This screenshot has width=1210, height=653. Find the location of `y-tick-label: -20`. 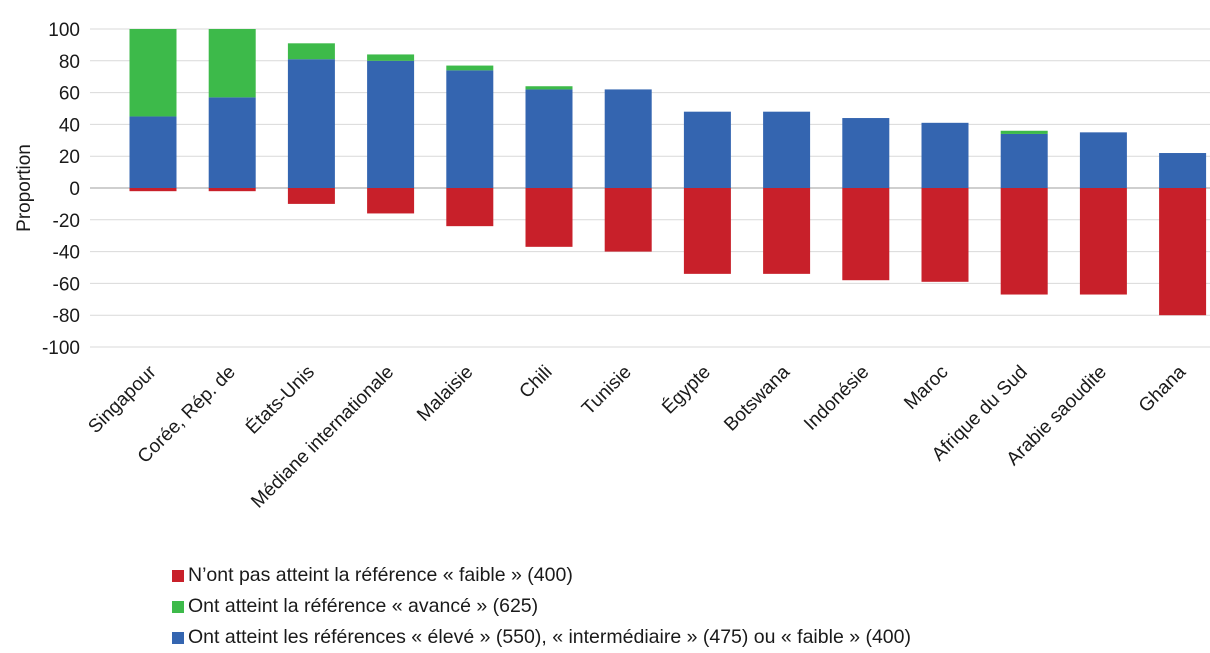

y-tick-label: -20 is located at coordinates (66, 221).